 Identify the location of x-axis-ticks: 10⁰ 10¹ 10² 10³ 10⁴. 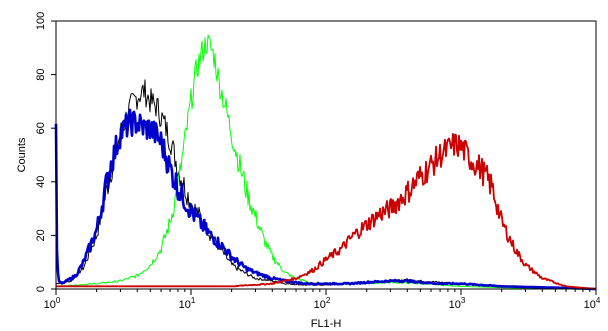
(322, 300).